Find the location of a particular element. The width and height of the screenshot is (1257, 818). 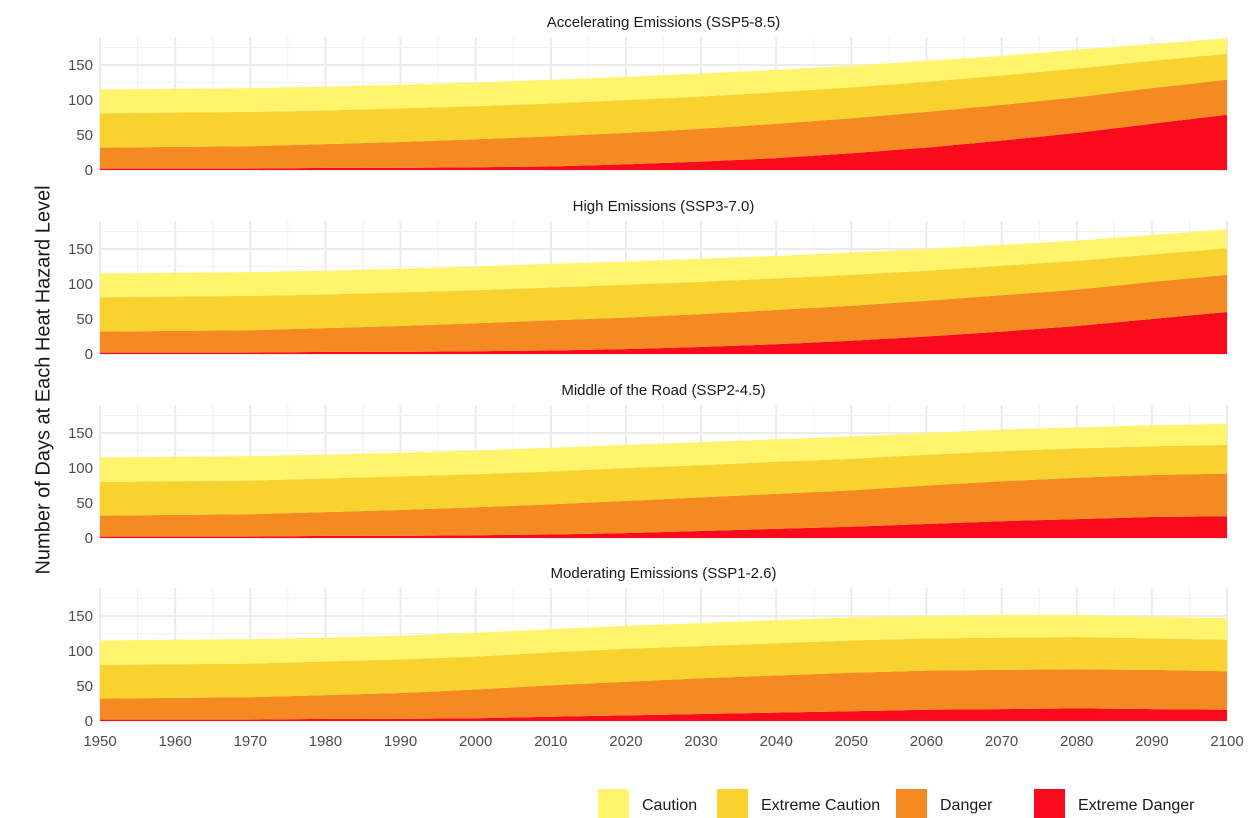

x-tick-label: 2010 is located at coordinates (550, 741).